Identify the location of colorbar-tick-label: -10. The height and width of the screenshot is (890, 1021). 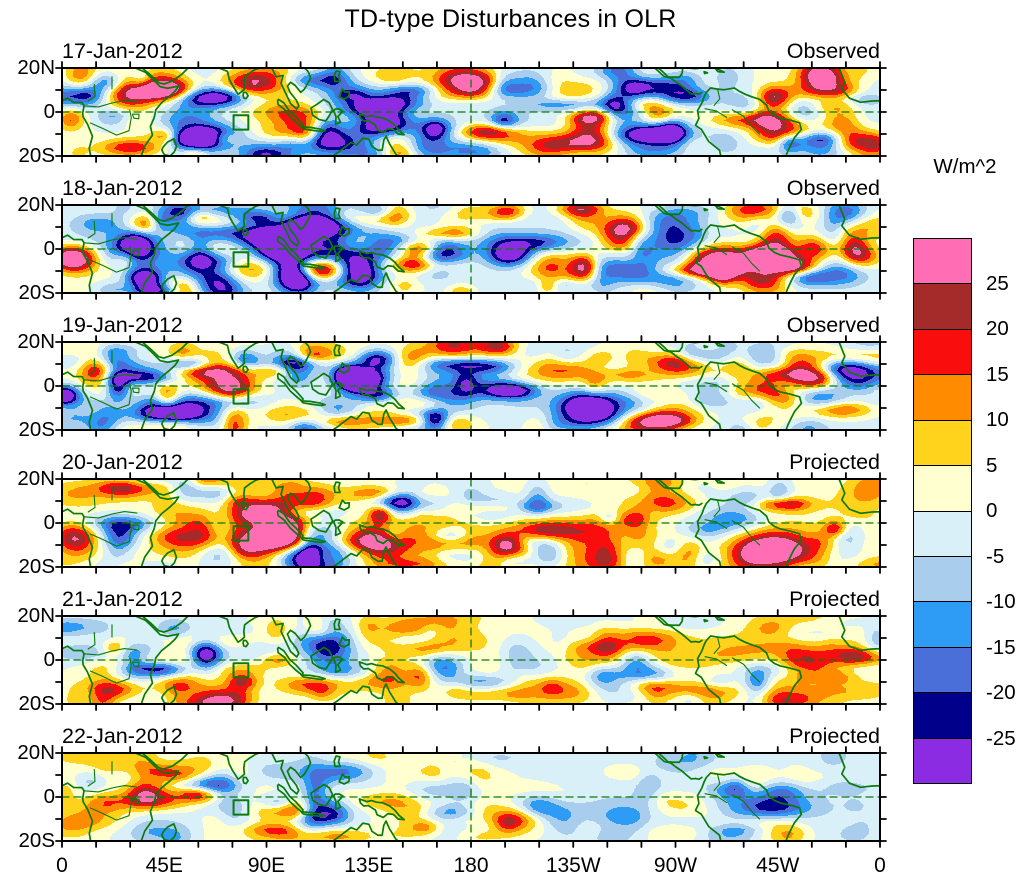
(1001, 601).